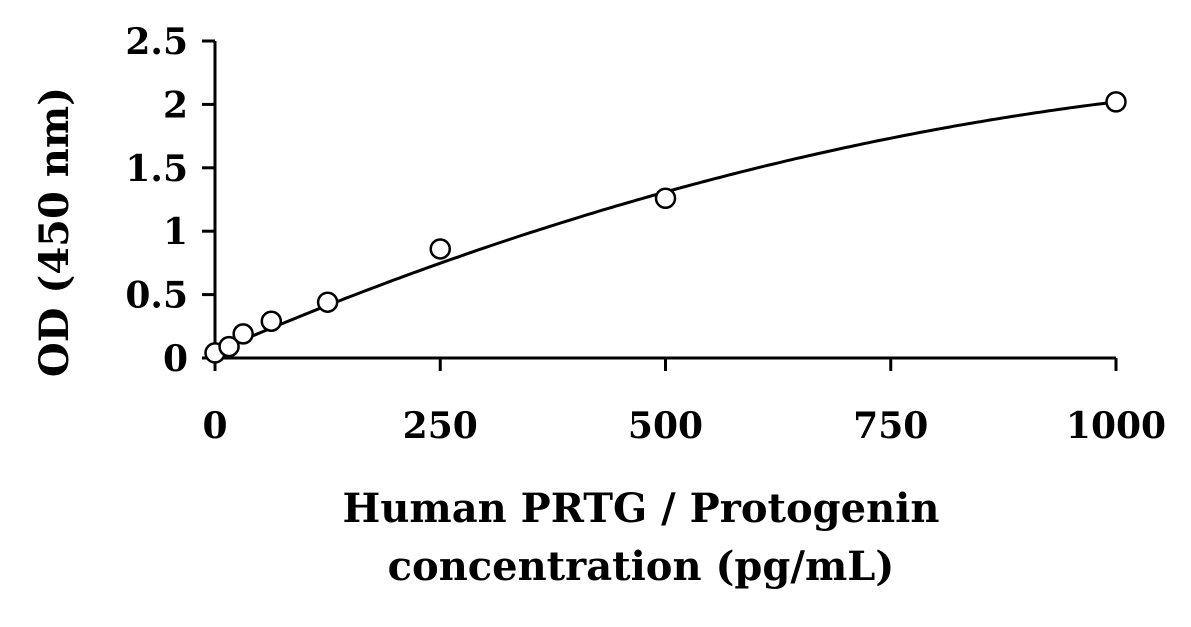 The image size is (1191, 627). I want to click on y-tick-label: 2, so click(175, 105).